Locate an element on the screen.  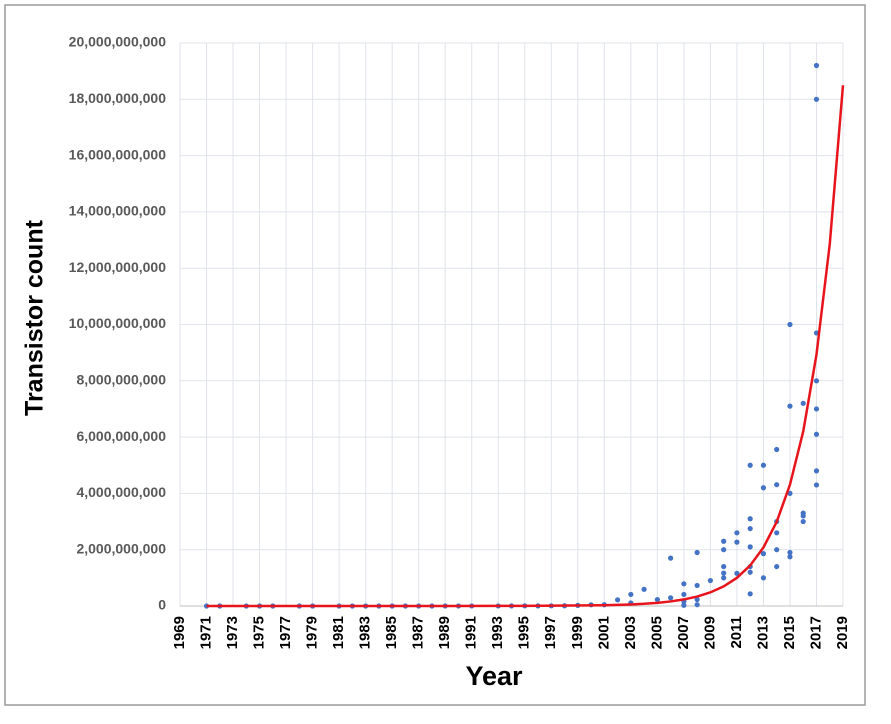
x-tick-label: 1983 is located at coordinates (365, 632).